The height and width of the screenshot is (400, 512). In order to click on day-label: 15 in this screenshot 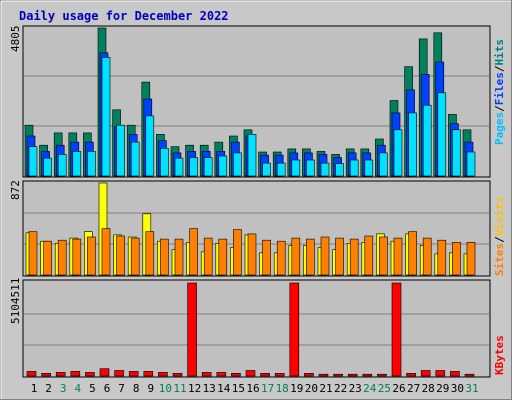, I will do `click(238, 388)`.